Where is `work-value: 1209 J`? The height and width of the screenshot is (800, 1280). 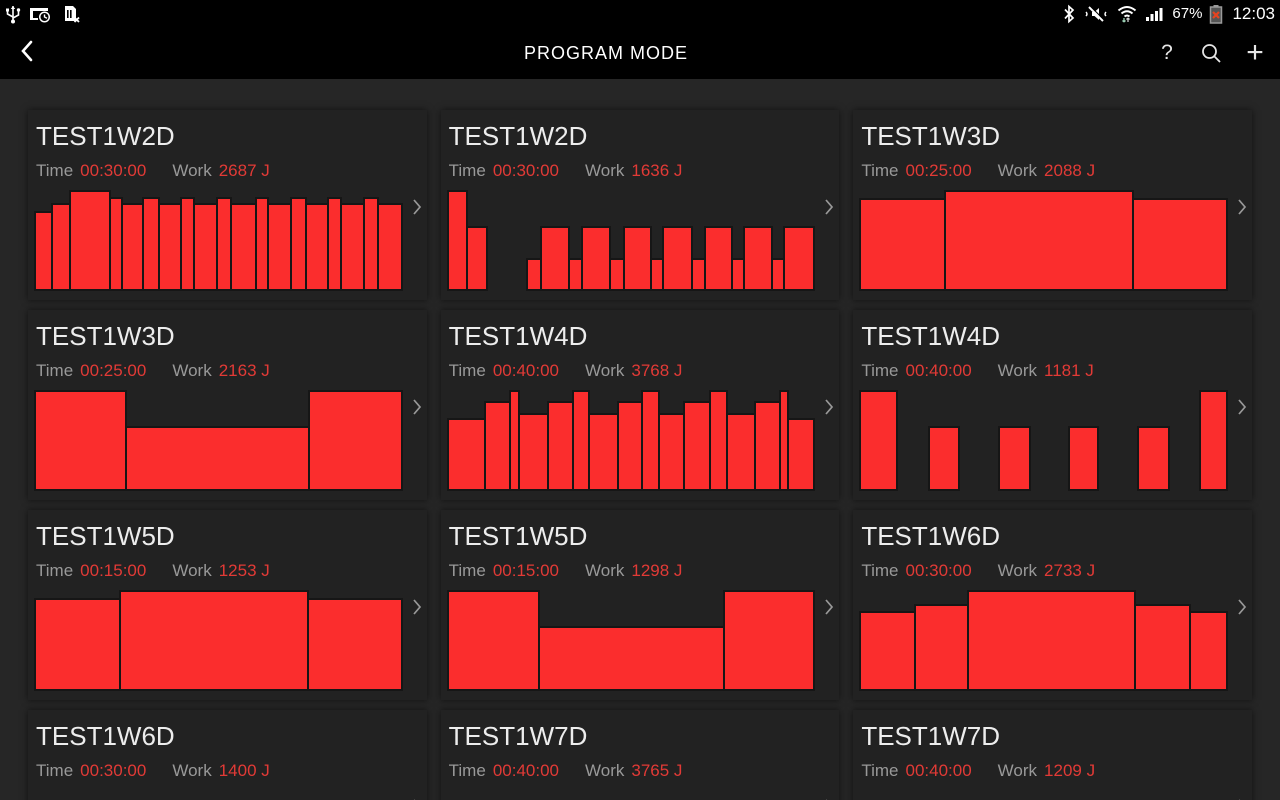
work-value: 1209 J is located at coordinates (1070, 770).